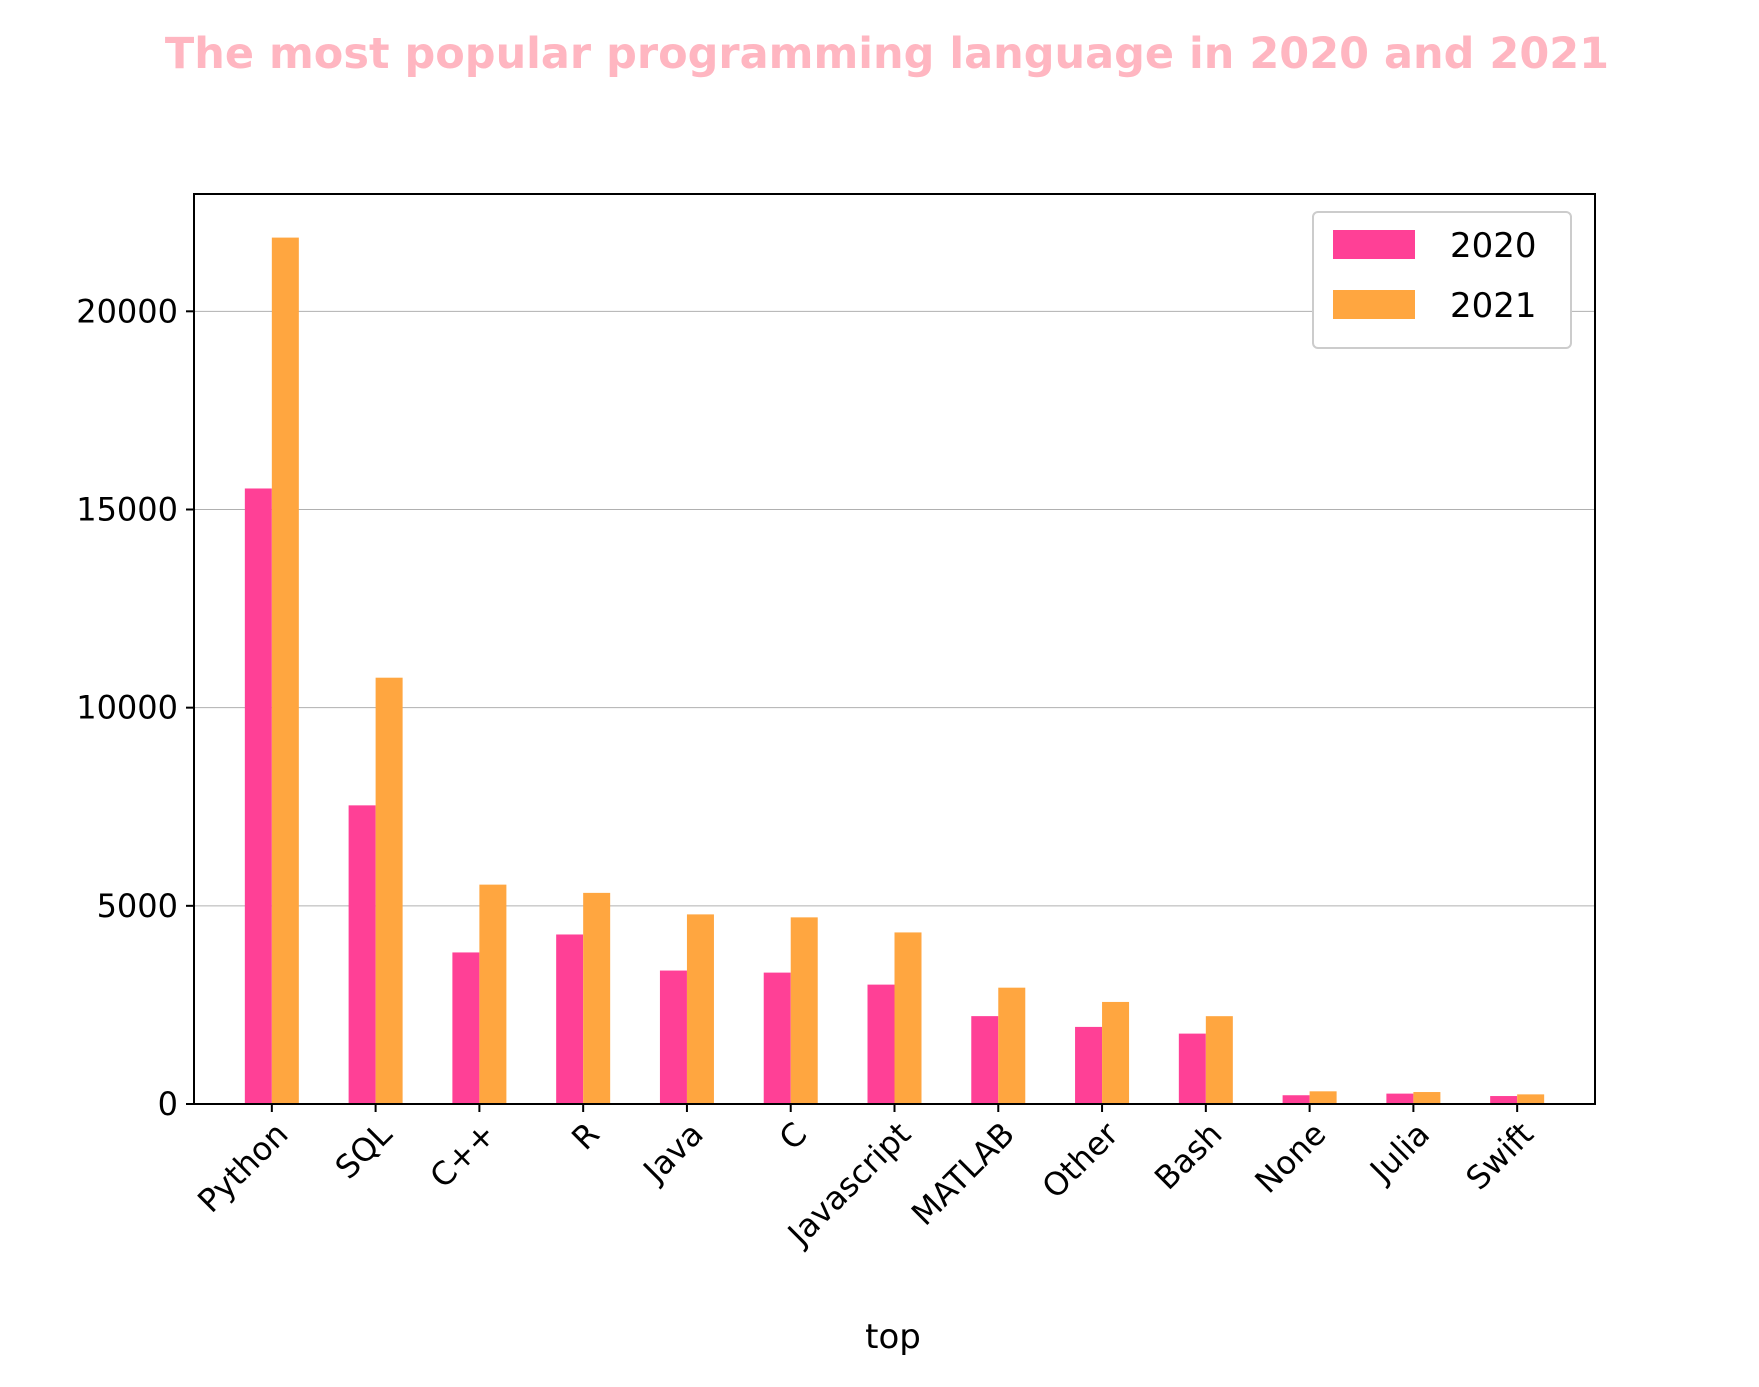 Image resolution: width=1759 pixels, height=1387 pixels. I want to click on bar-2021-Bash, so click(1219, 1060).